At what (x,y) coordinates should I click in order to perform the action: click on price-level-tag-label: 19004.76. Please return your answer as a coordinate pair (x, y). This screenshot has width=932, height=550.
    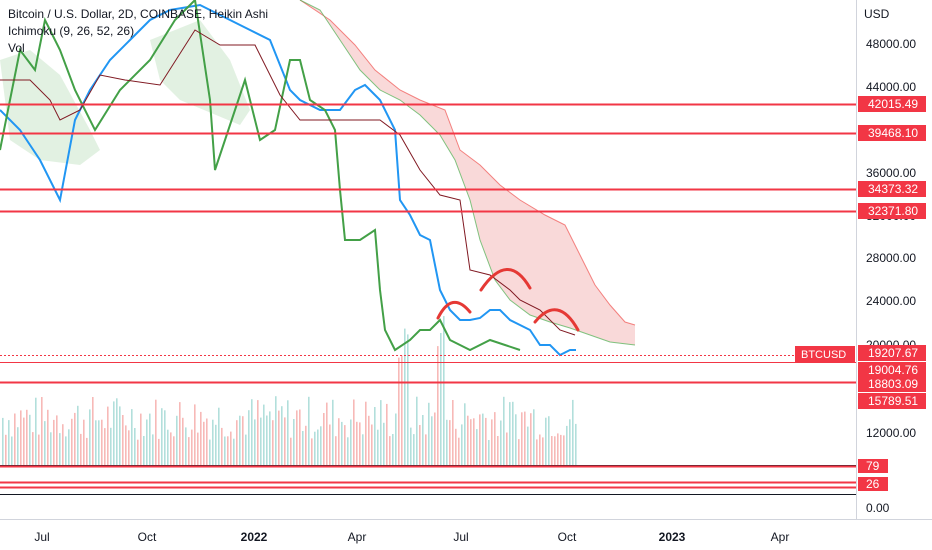
    Looking at the image, I should click on (893, 370).